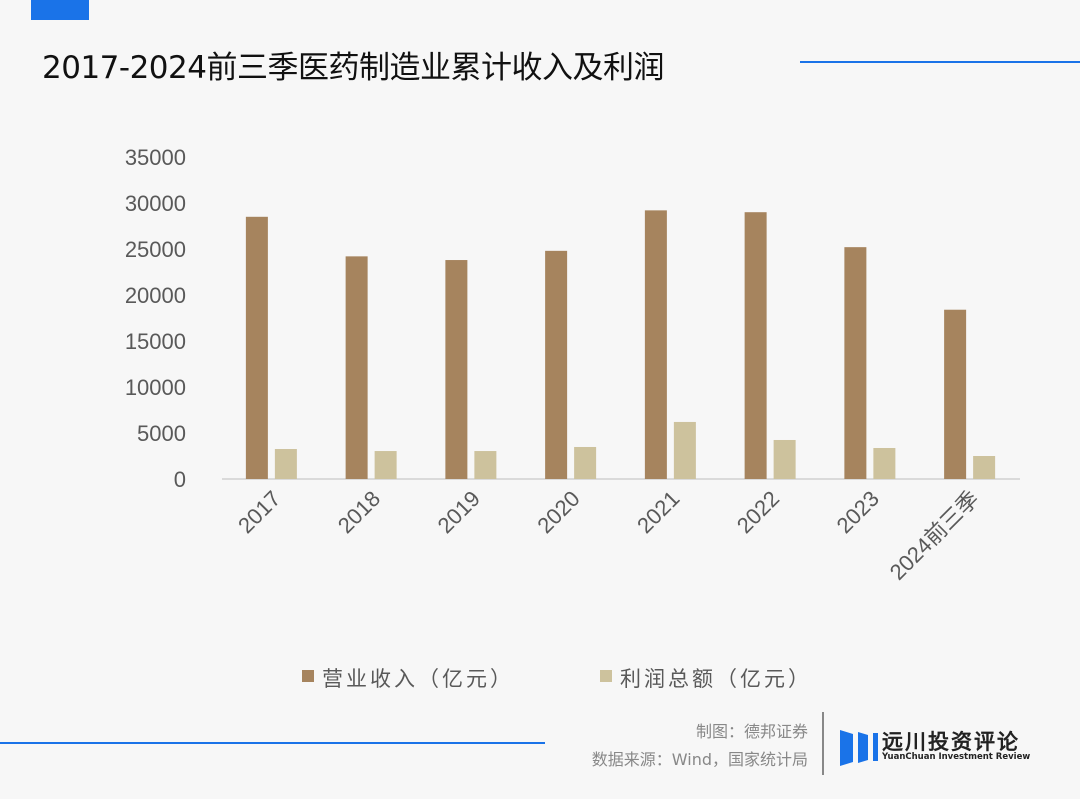  What do you see at coordinates (858, 512) in the screenshot?
I see `x-tick-label: 2023` at bounding box center [858, 512].